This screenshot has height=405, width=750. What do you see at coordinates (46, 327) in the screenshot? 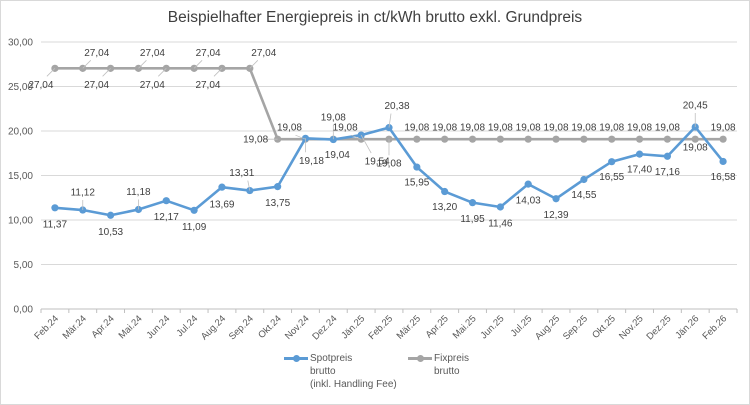
I see `x-tick-label: Feb.24` at bounding box center [46, 327].